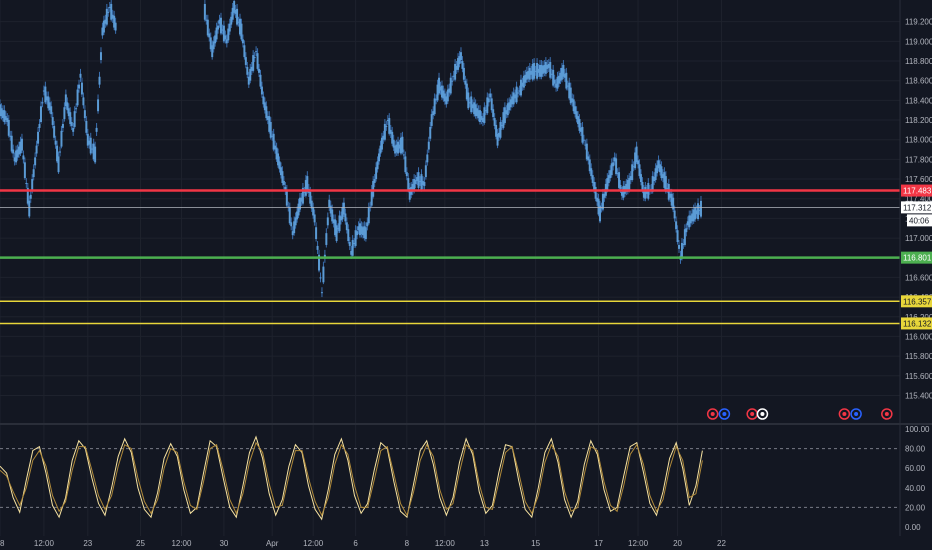  I want to click on price-tick-label: 115.800, so click(918, 356).